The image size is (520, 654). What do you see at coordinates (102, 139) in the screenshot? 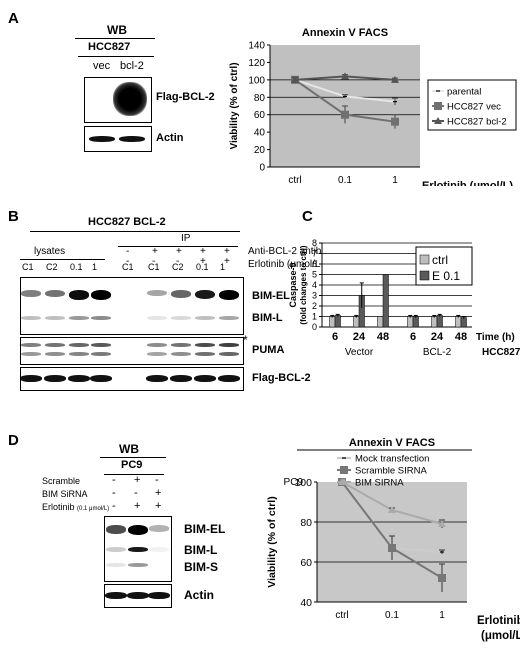
I see `actin-band-vec` at bounding box center [102, 139].